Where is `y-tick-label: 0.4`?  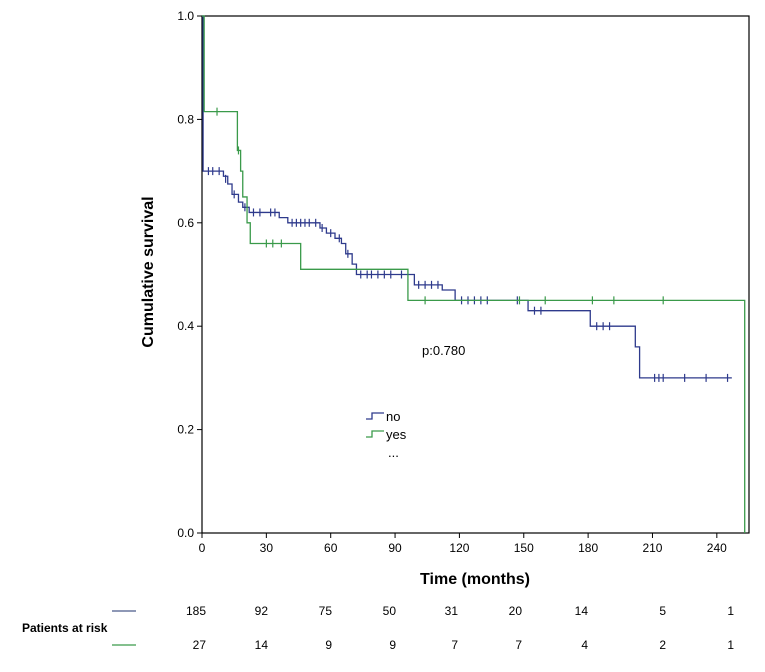
y-tick-label: 0.4 is located at coordinates (185, 326).